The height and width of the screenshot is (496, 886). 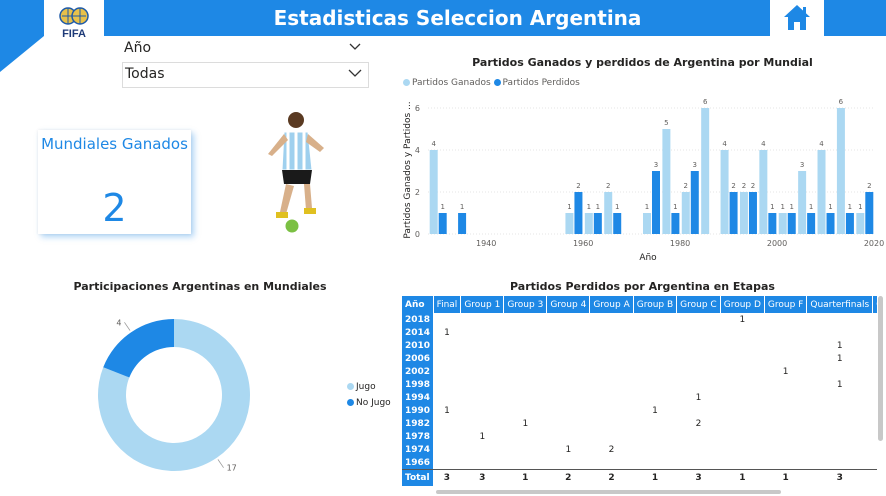 I want to click on year-dropdown: Todas, so click(x=245, y=75).